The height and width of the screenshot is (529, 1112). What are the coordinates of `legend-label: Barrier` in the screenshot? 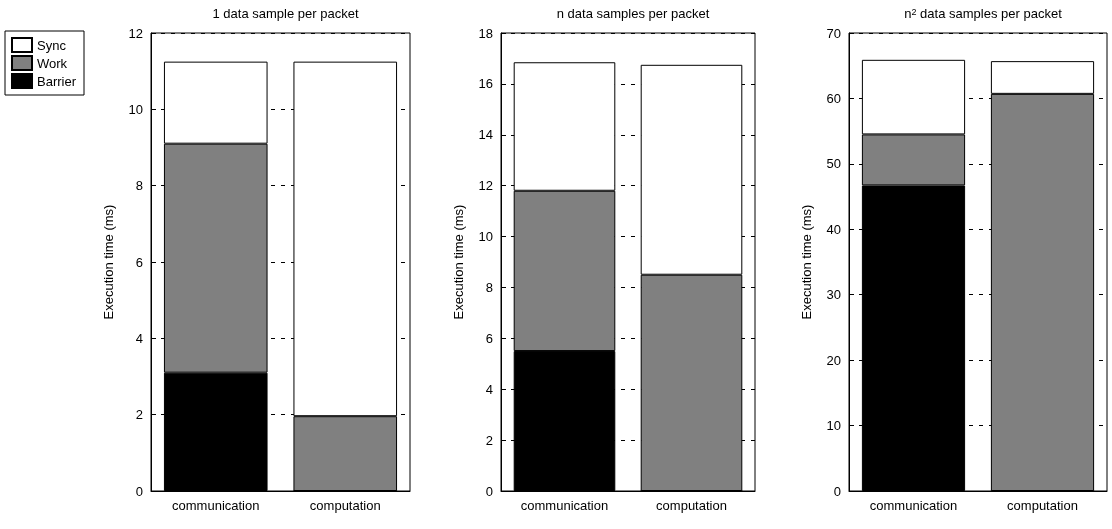 It's located at (57, 81).